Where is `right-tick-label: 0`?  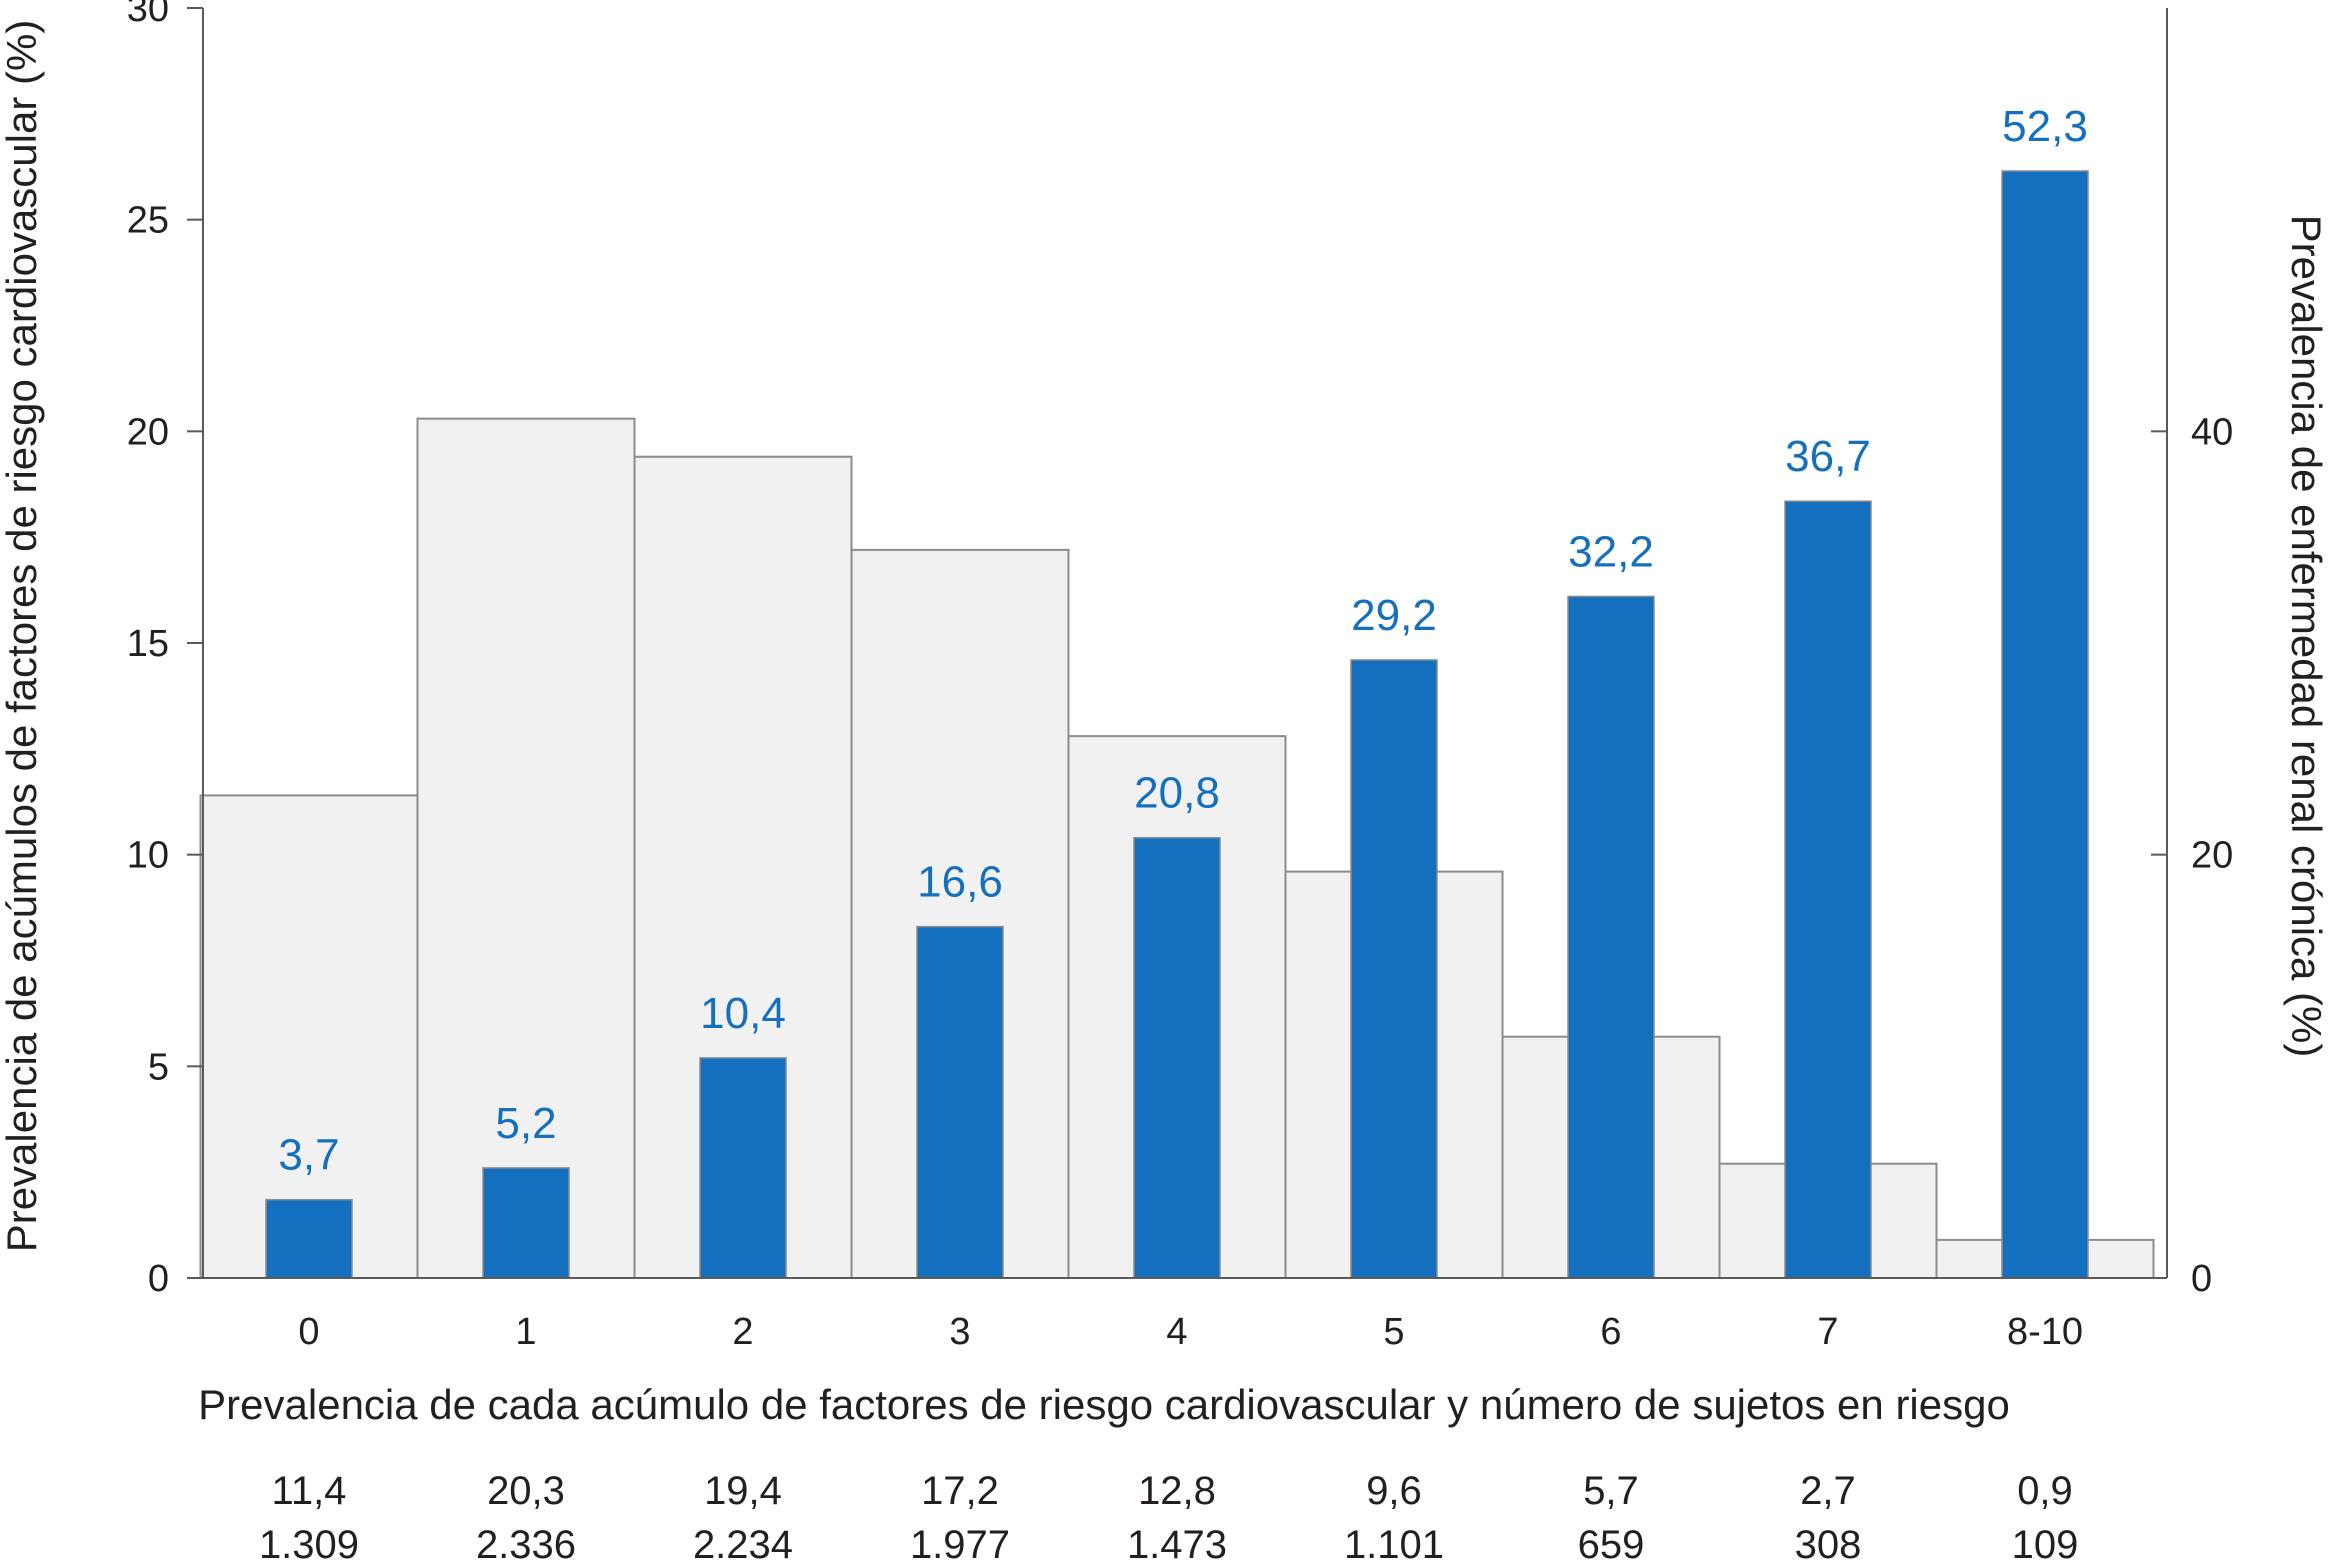
right-tick-label: 0 is located at coordinates (2201, 1279).